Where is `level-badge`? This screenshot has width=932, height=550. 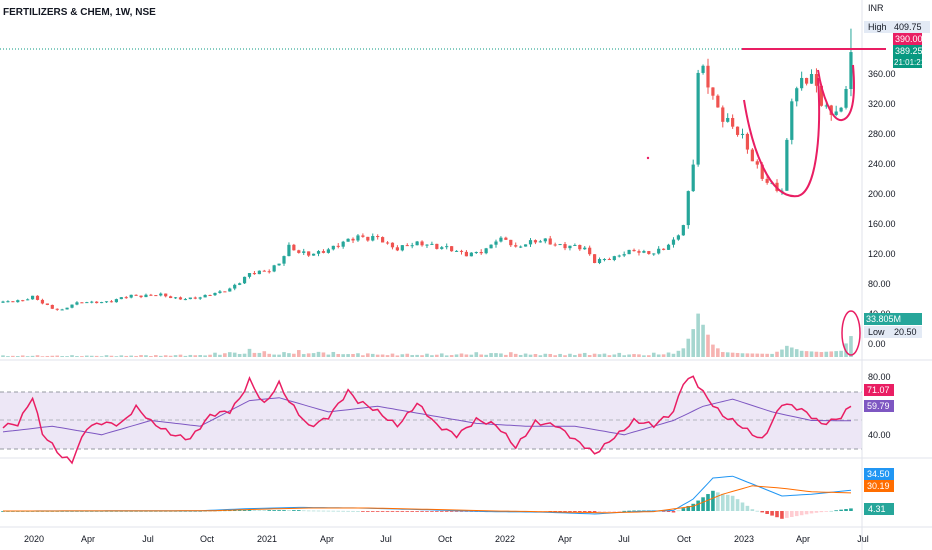
level-badge is located at coordinates (907, 39).